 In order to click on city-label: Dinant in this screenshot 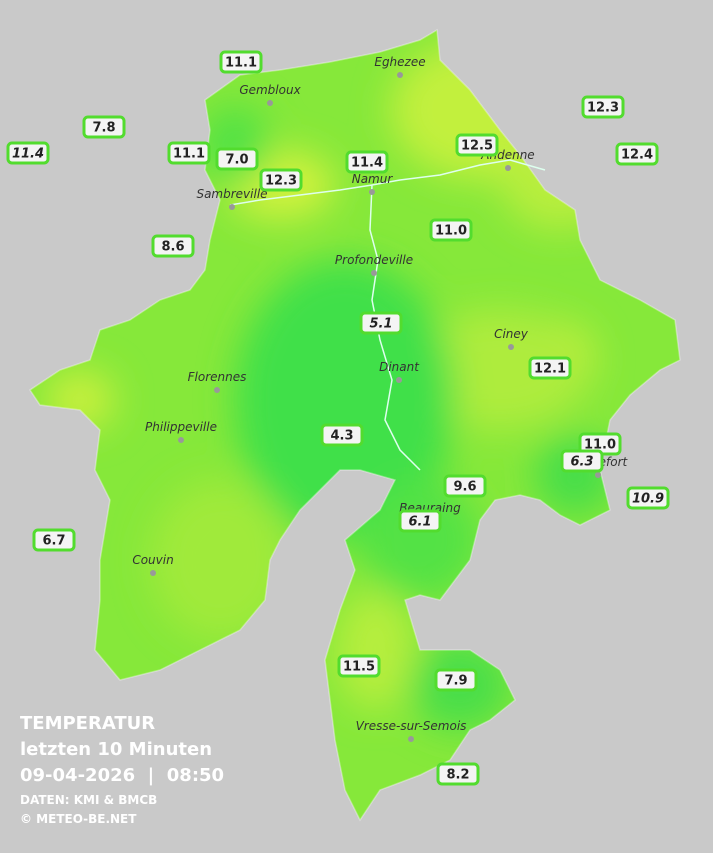, I will do `click(399, 367)`.